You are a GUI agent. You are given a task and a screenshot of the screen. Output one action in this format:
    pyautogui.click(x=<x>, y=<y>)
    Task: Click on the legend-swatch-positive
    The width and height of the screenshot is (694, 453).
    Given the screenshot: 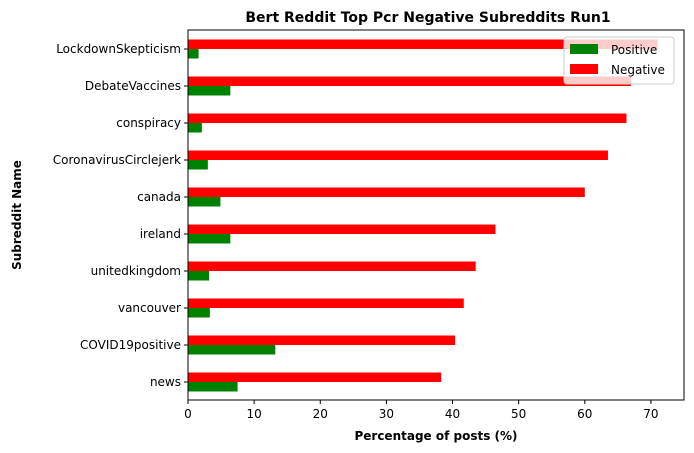 What is the action you would take?
    pyautogui.click(x=584, y=49)
    